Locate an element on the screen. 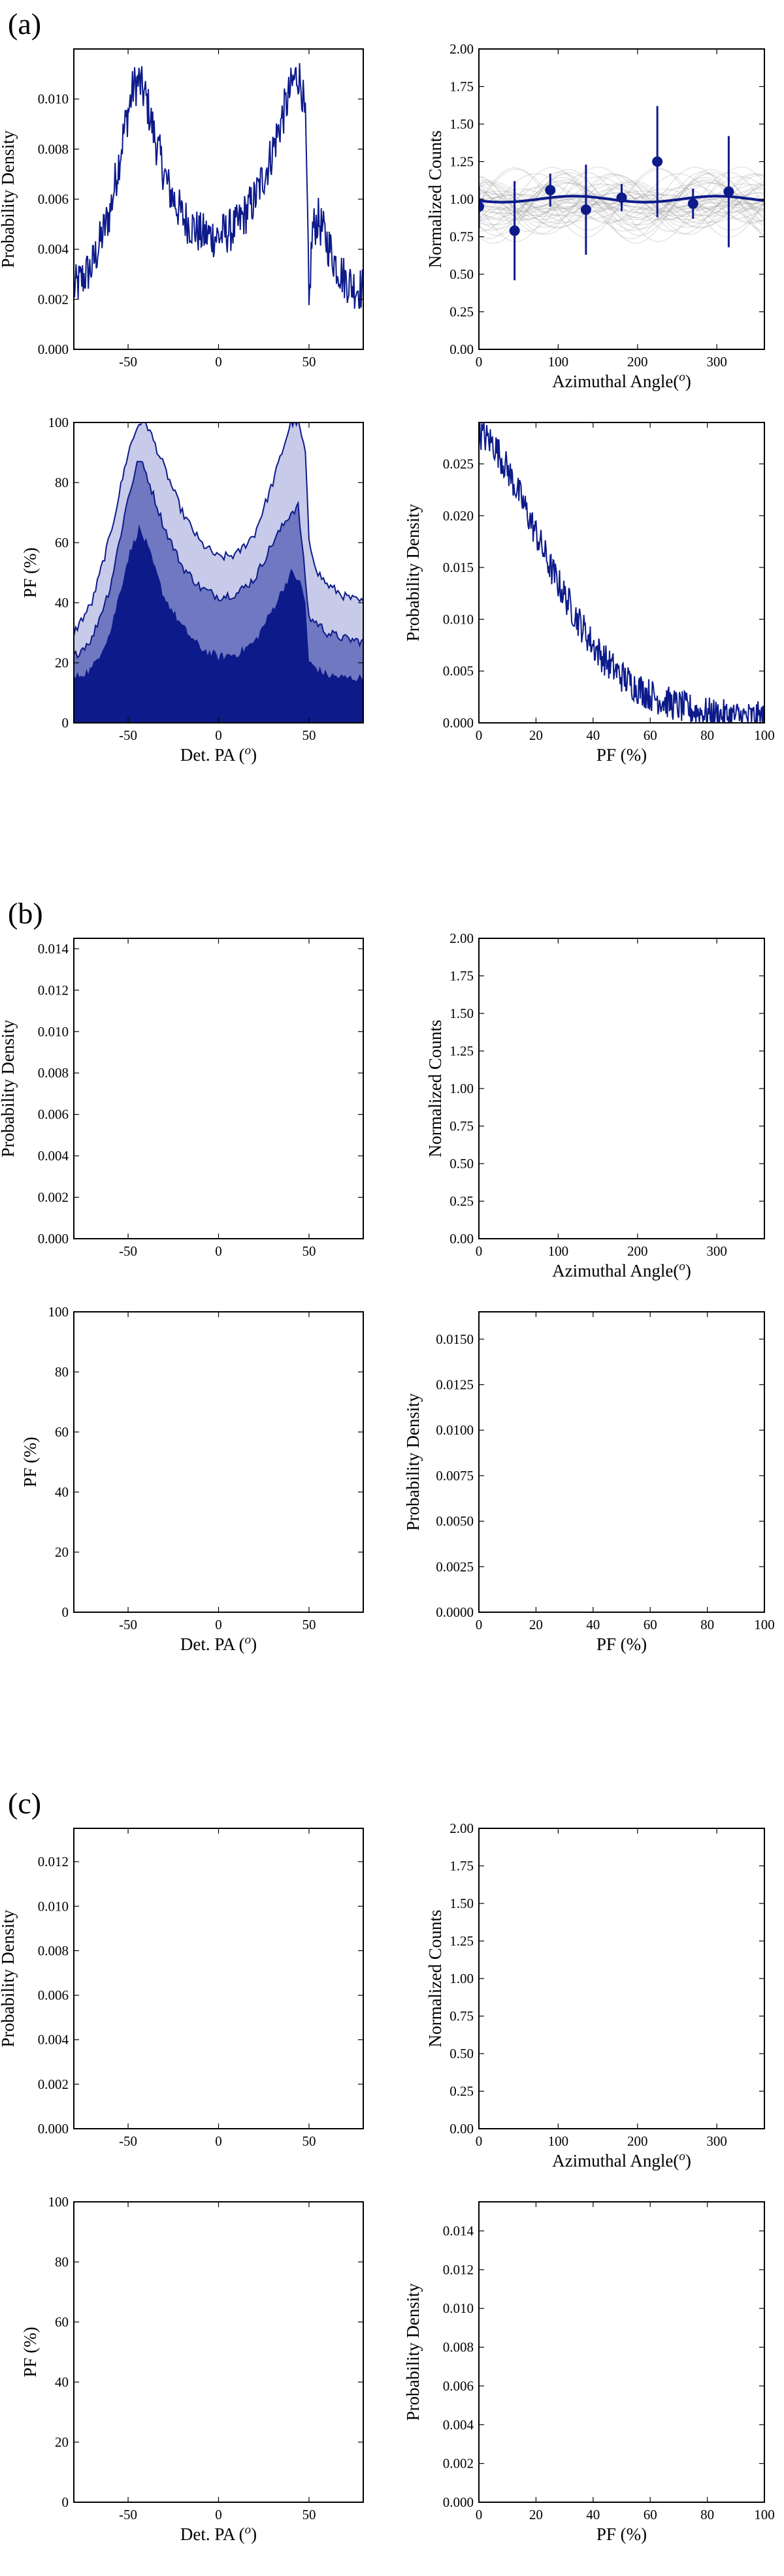 Image resolution: width=784 pixels, height=2576 pixels. pf-density-xlabel: PF (%) is located at coordinates (621, 2534).